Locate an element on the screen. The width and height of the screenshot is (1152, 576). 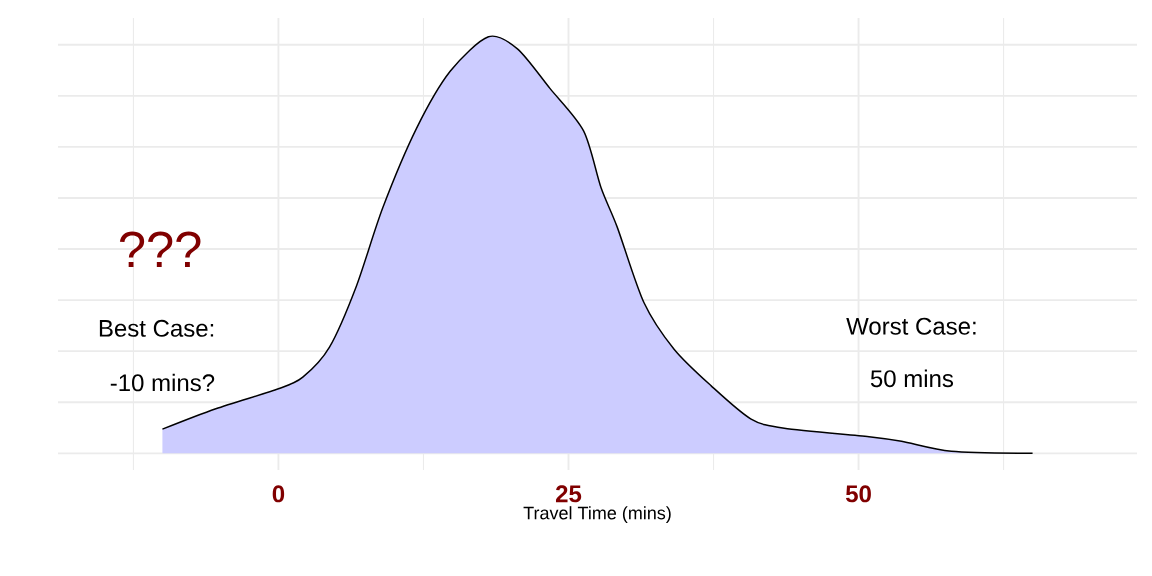
annotation: Worst Case: is located at coordinates (911, 326).